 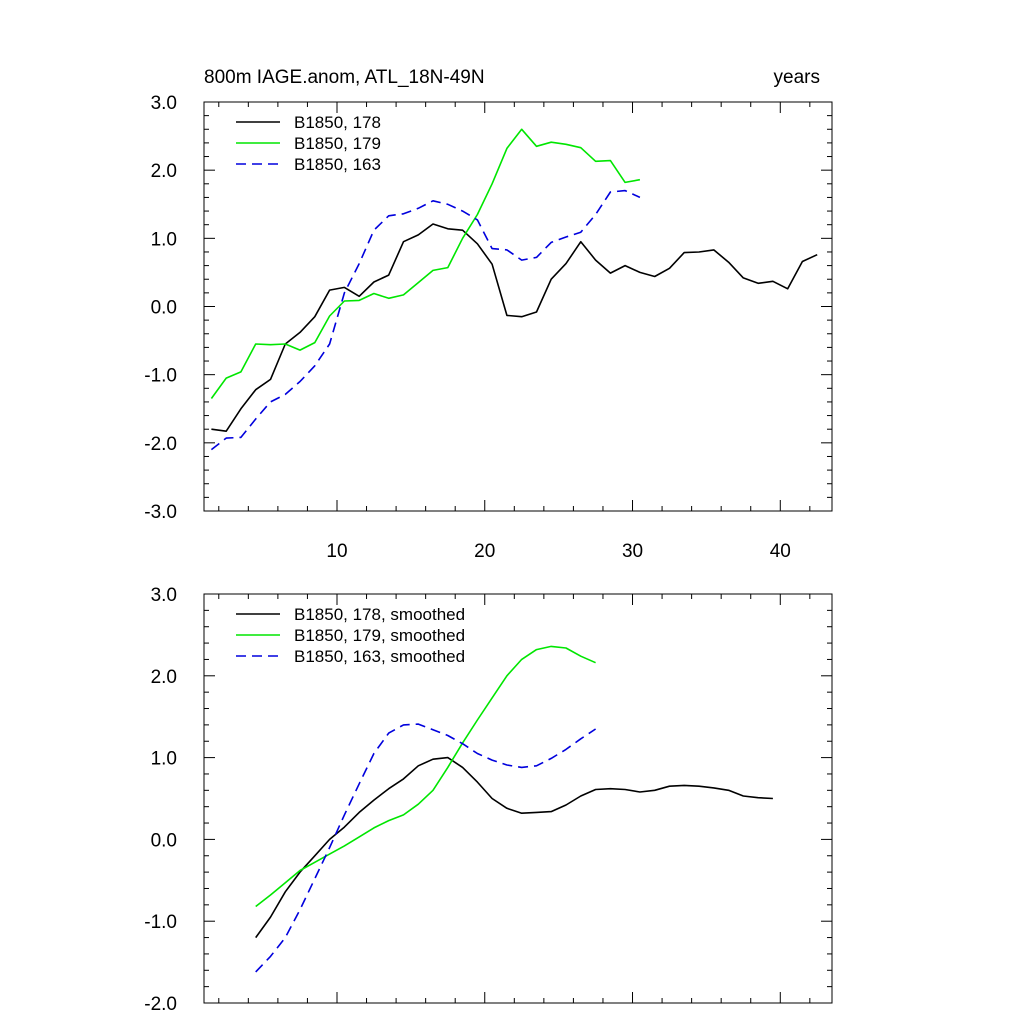 I want to click on legend-label-1: B1850, 179, so click(x=337, y=143).